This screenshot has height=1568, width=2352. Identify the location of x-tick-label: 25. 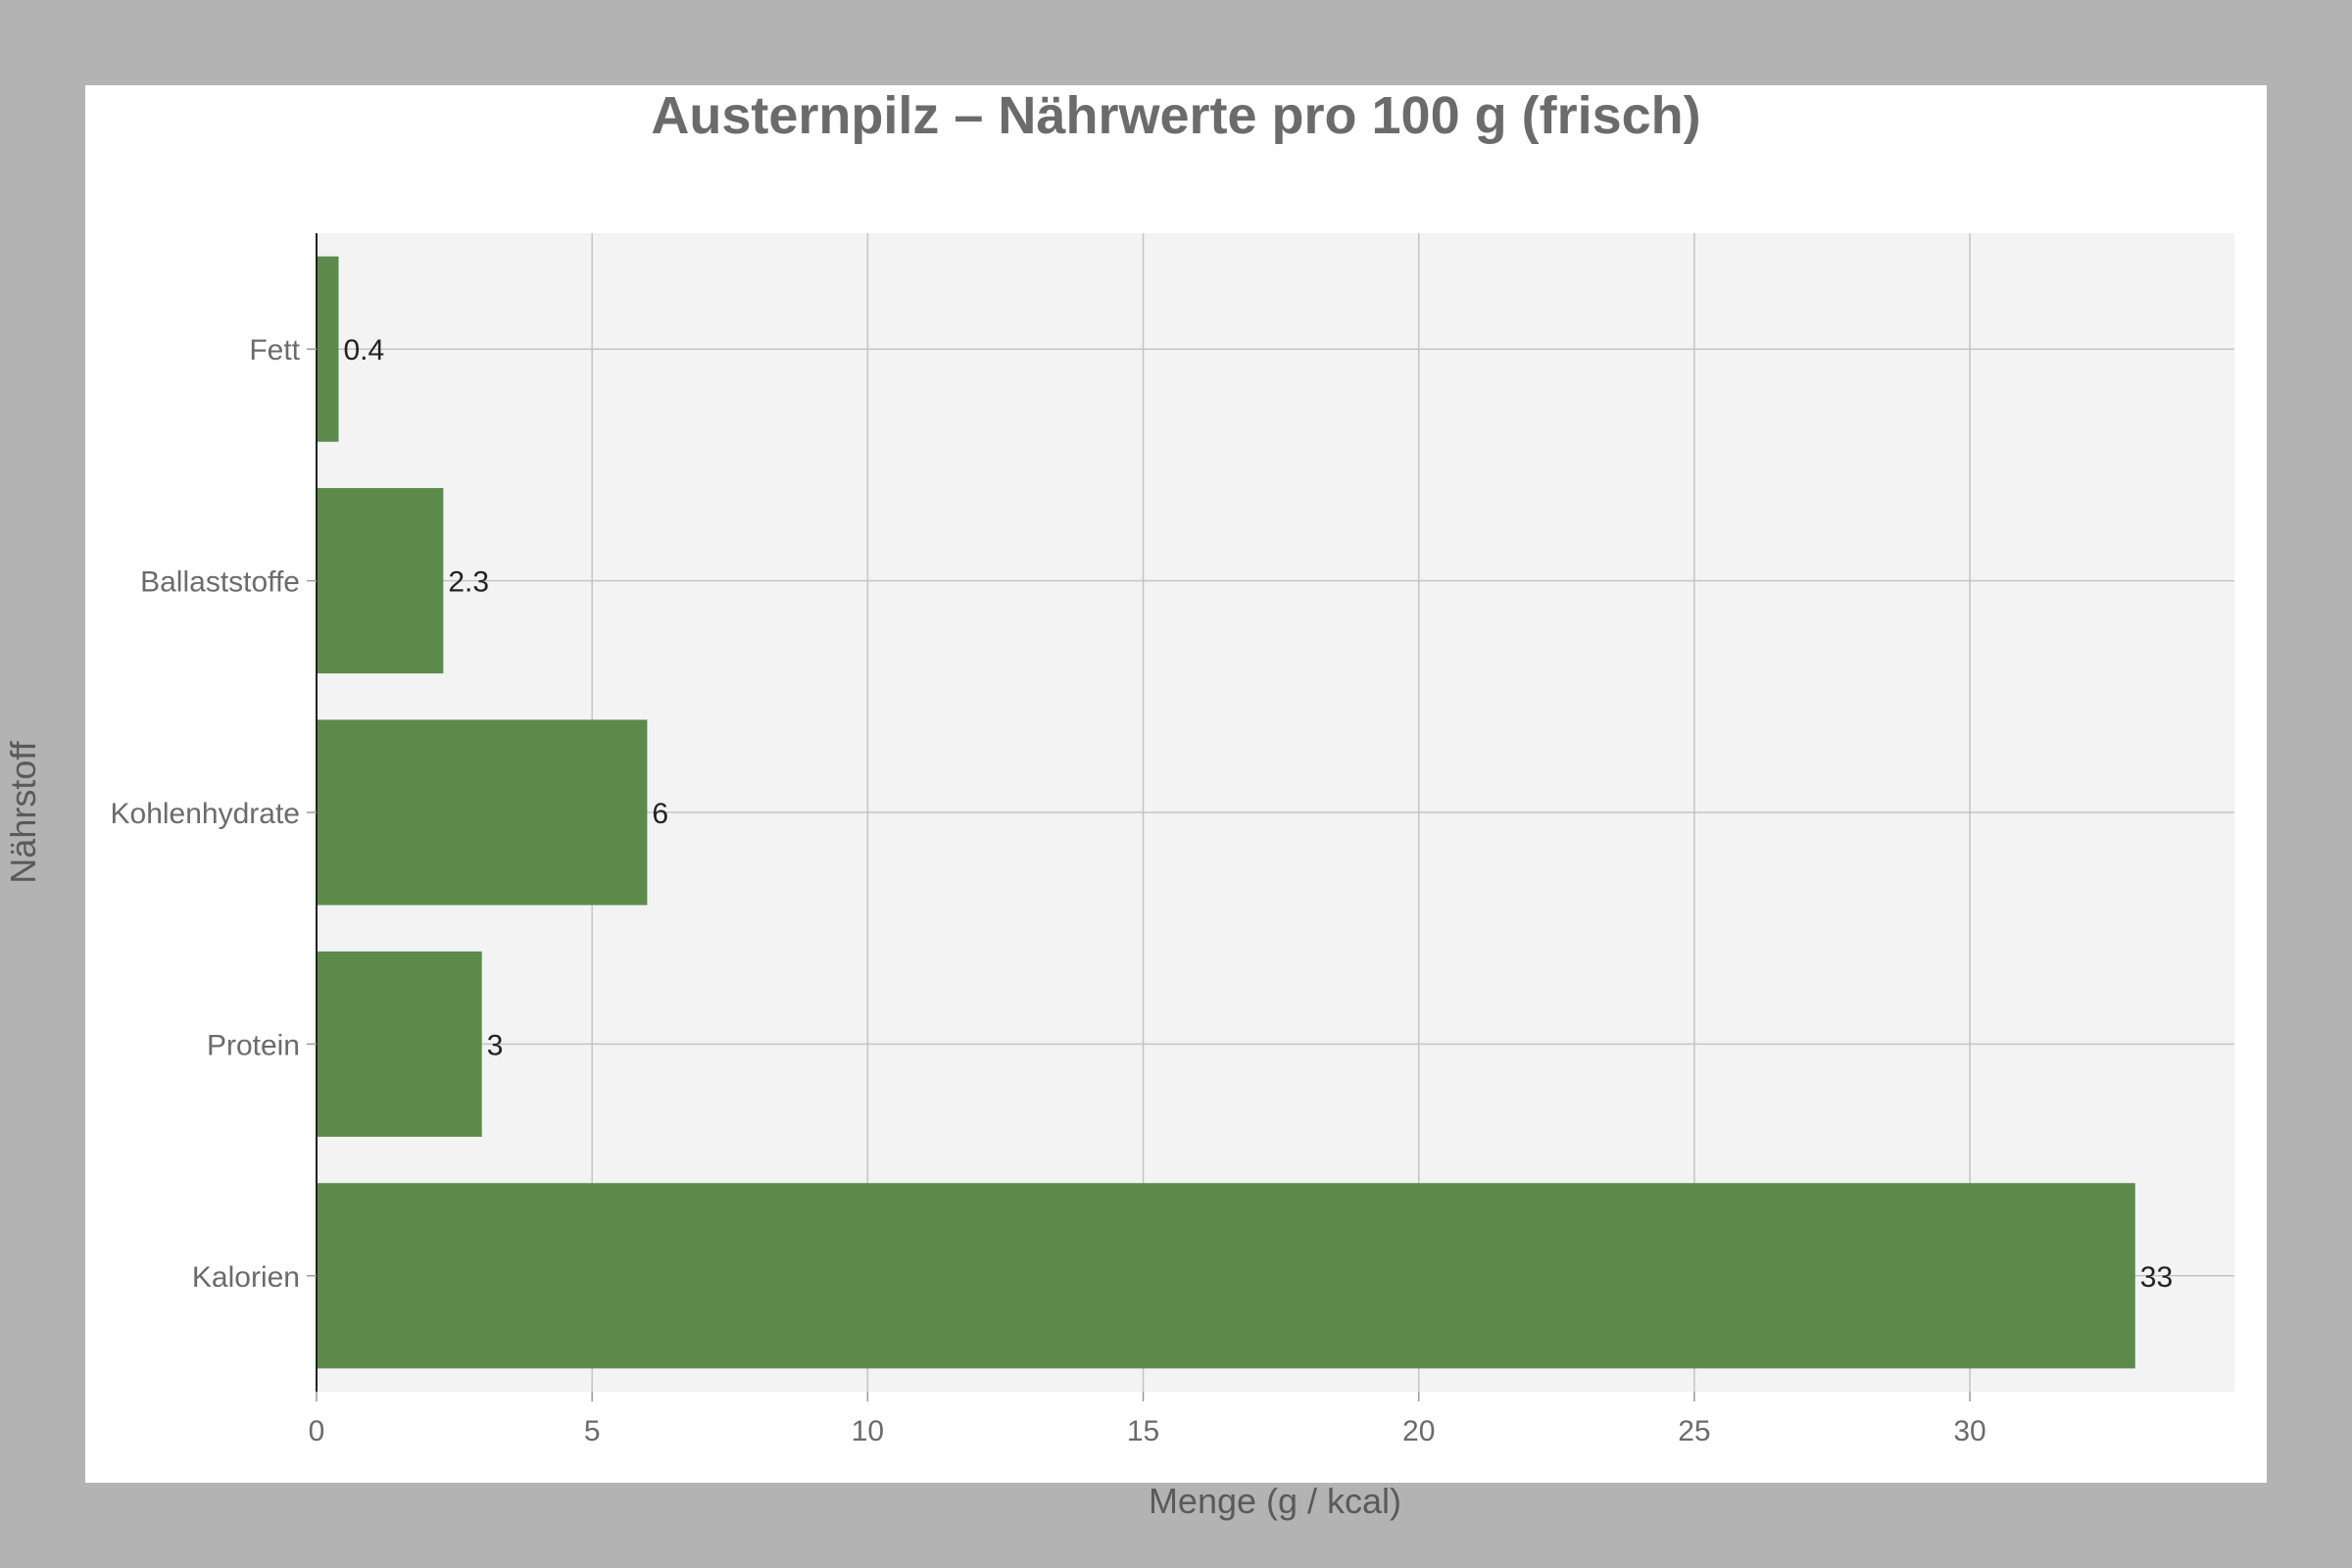
(1694, 1431).